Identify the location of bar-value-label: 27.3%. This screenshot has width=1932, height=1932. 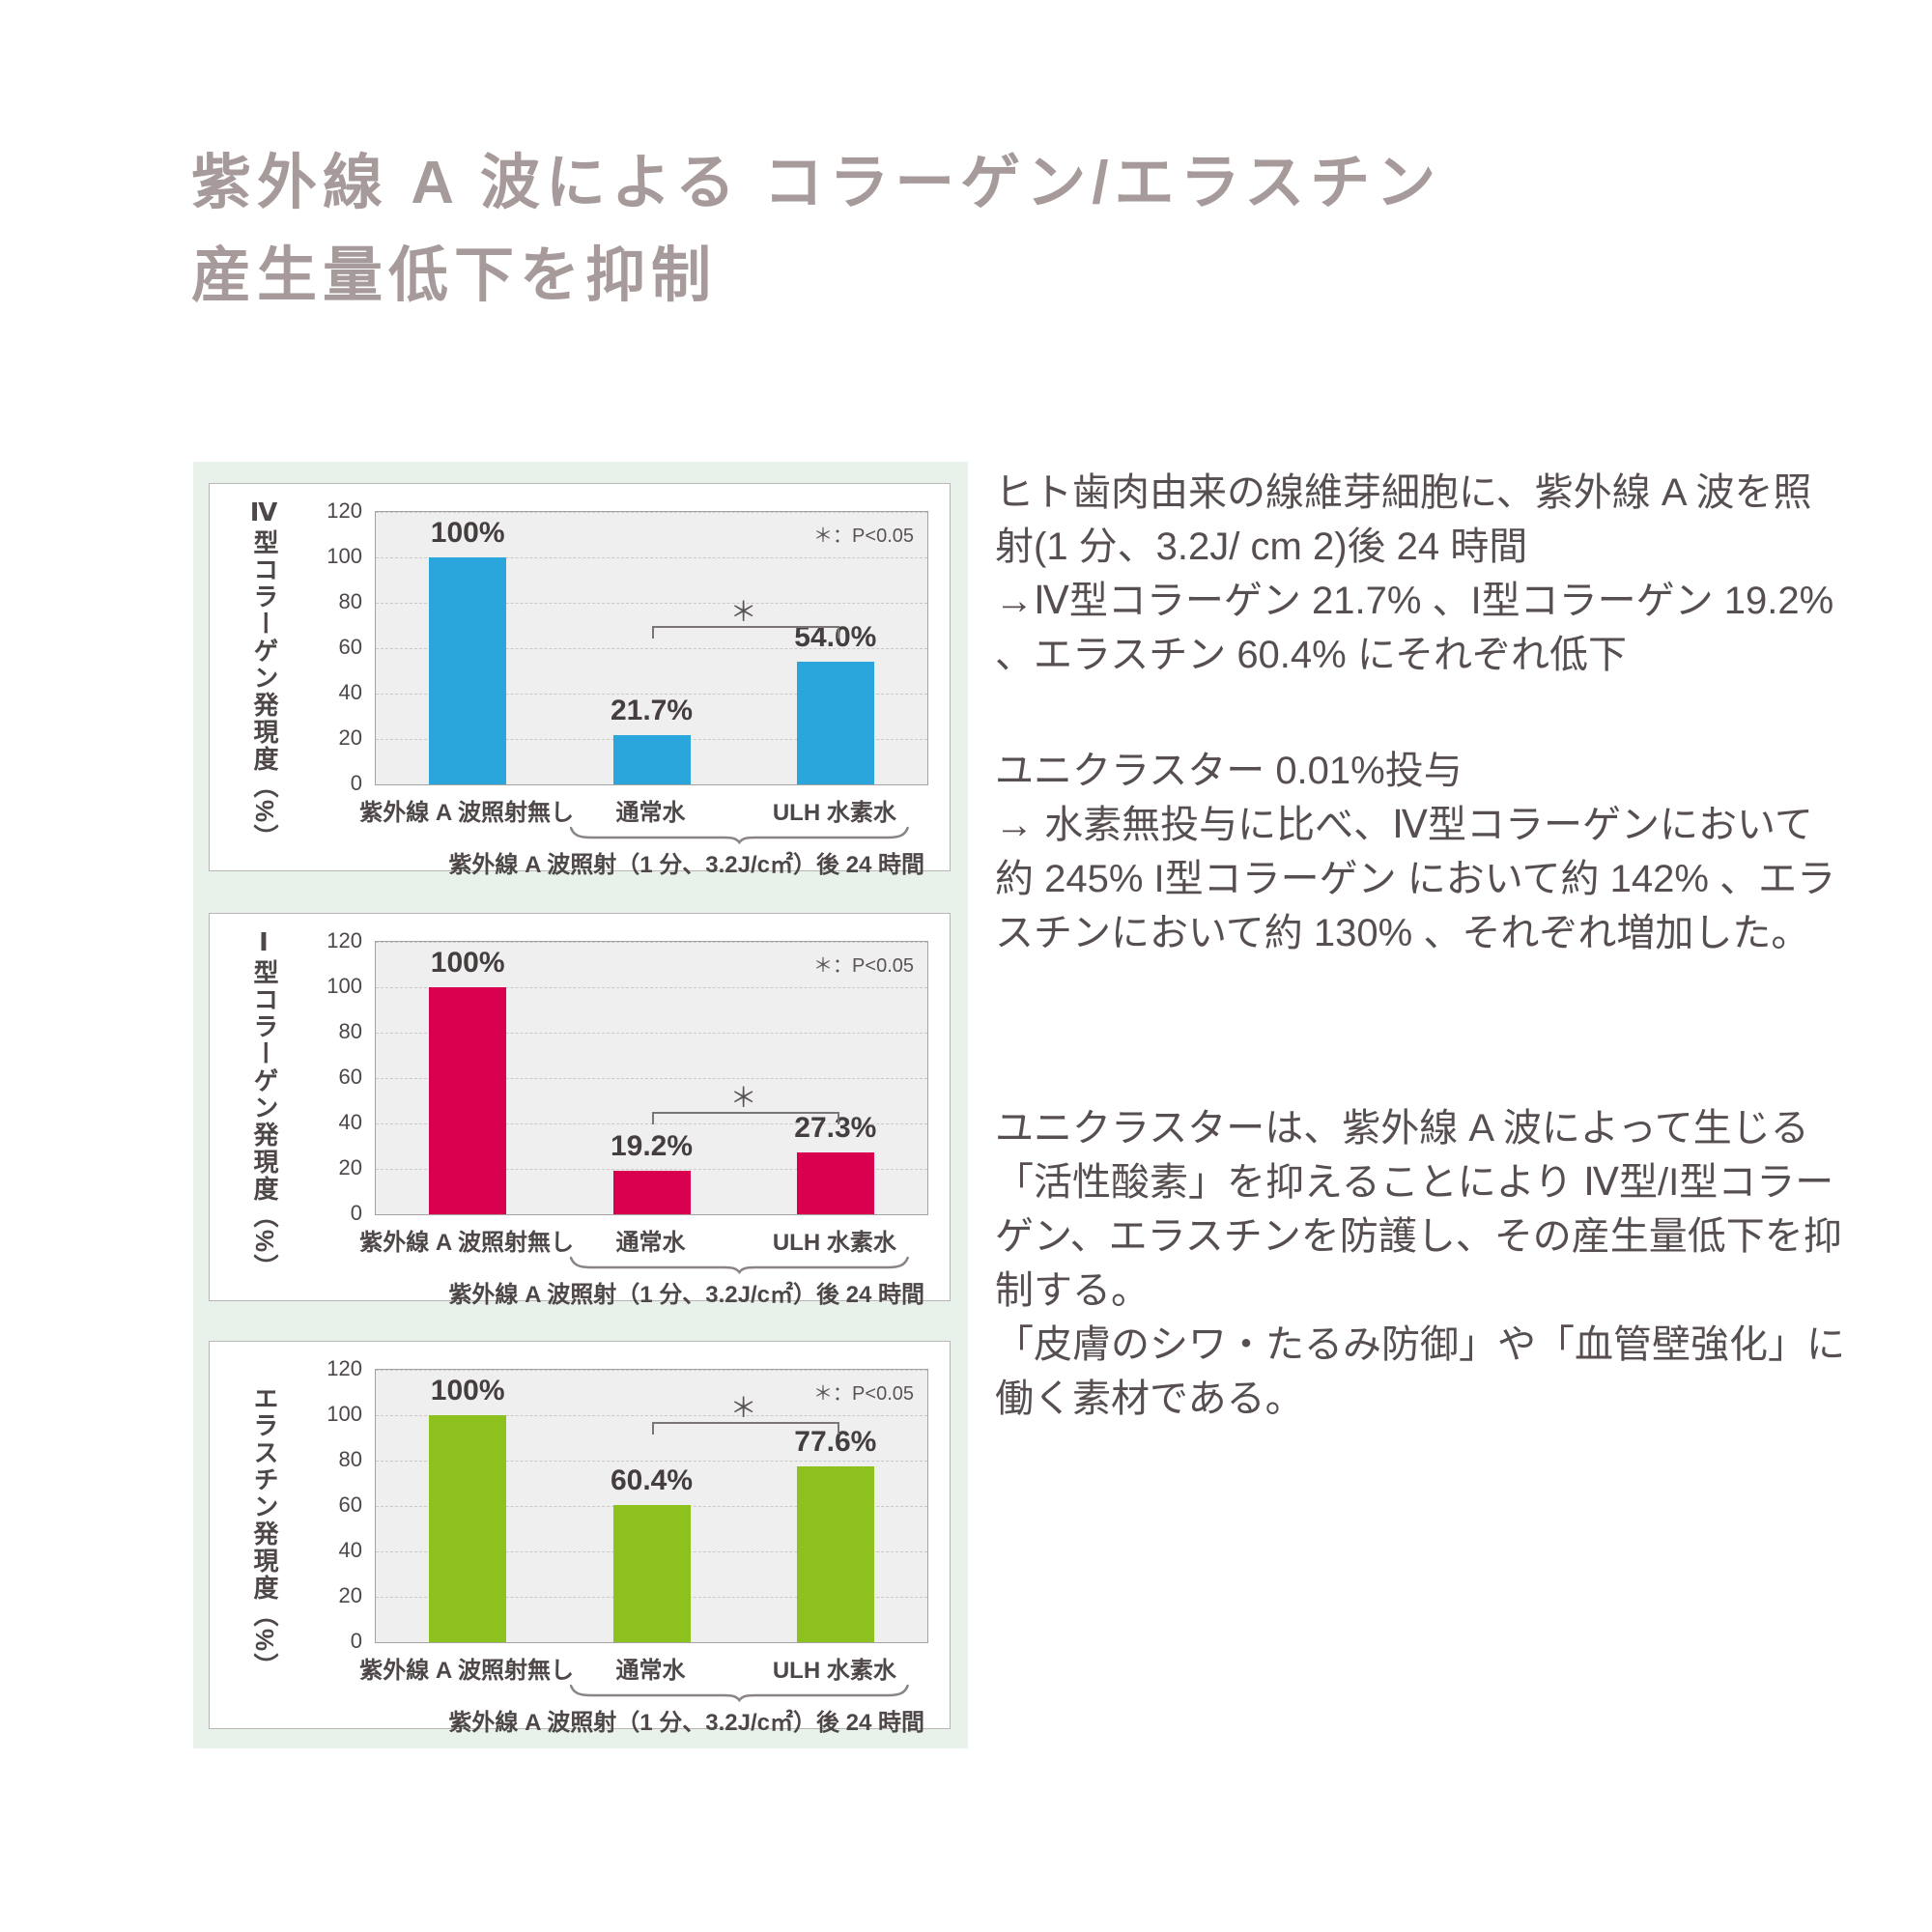
(835, 1127).